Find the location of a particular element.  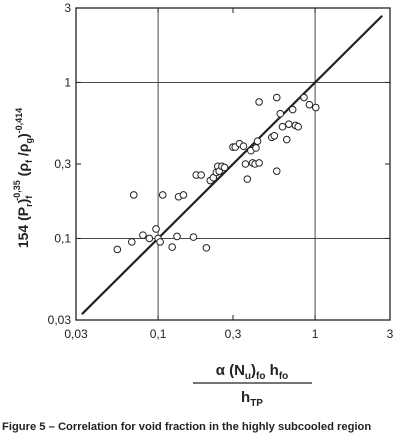

y-tick-label-4: 3 is located at coordinates (67, 8).